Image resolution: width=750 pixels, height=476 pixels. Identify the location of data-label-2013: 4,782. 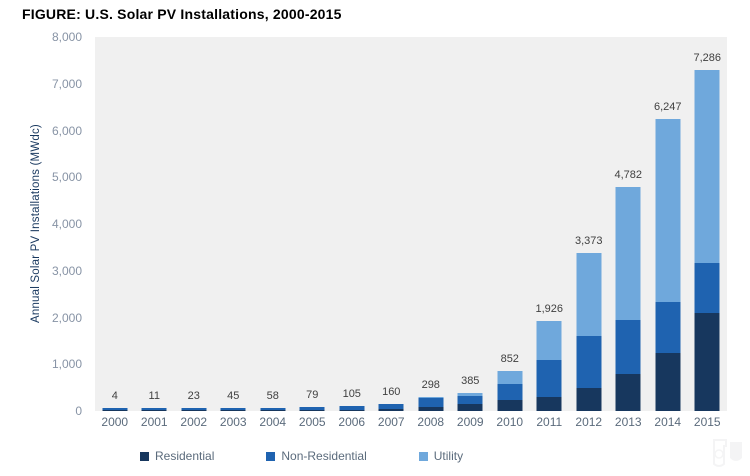
(628, 175).